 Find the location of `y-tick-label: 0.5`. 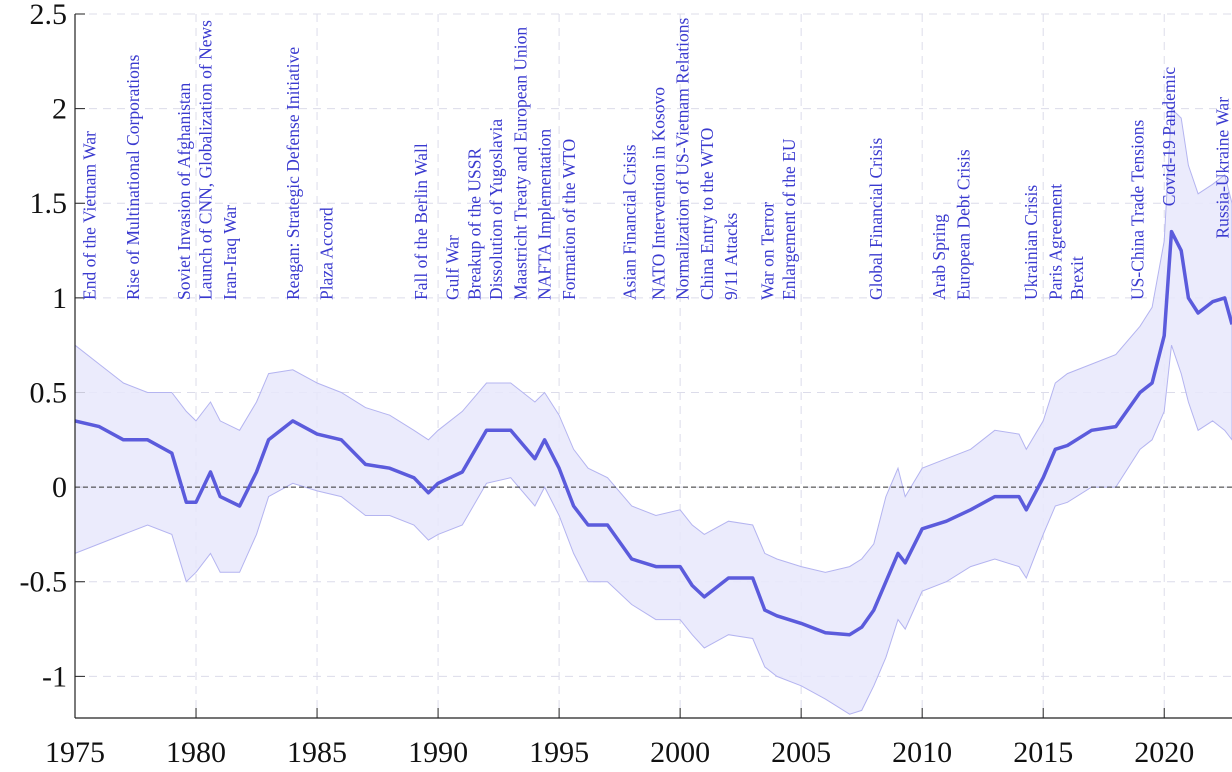

y-tick-label: 0.5 is located at coordinates (49, 392).